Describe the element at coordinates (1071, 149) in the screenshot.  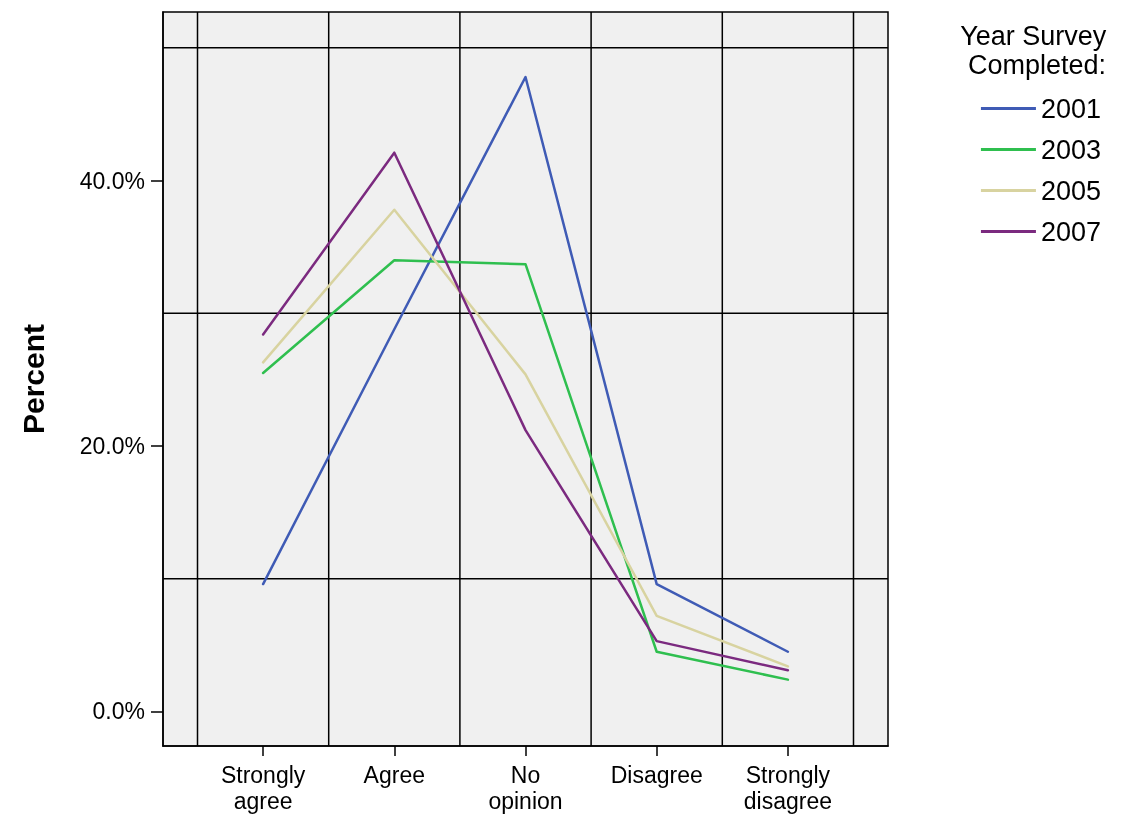
I see `legend-label: 2003` at that location.